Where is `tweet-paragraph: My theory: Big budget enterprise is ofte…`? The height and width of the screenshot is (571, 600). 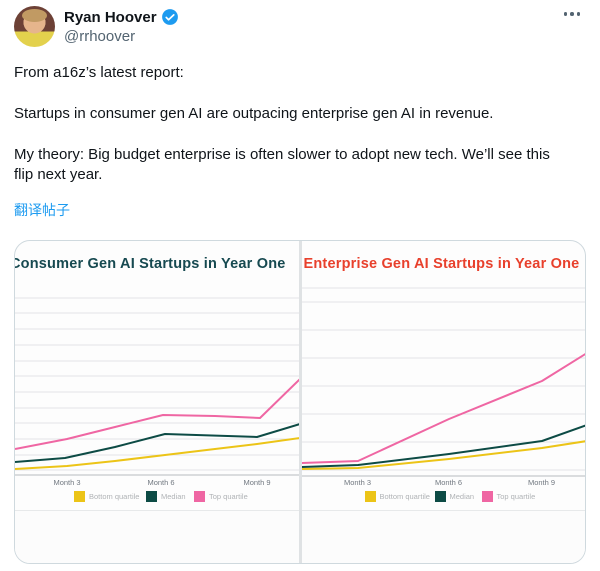 tweet-paragraph: My theory: Big budget enterprise is ofte… is located at coordinates (282, 164).